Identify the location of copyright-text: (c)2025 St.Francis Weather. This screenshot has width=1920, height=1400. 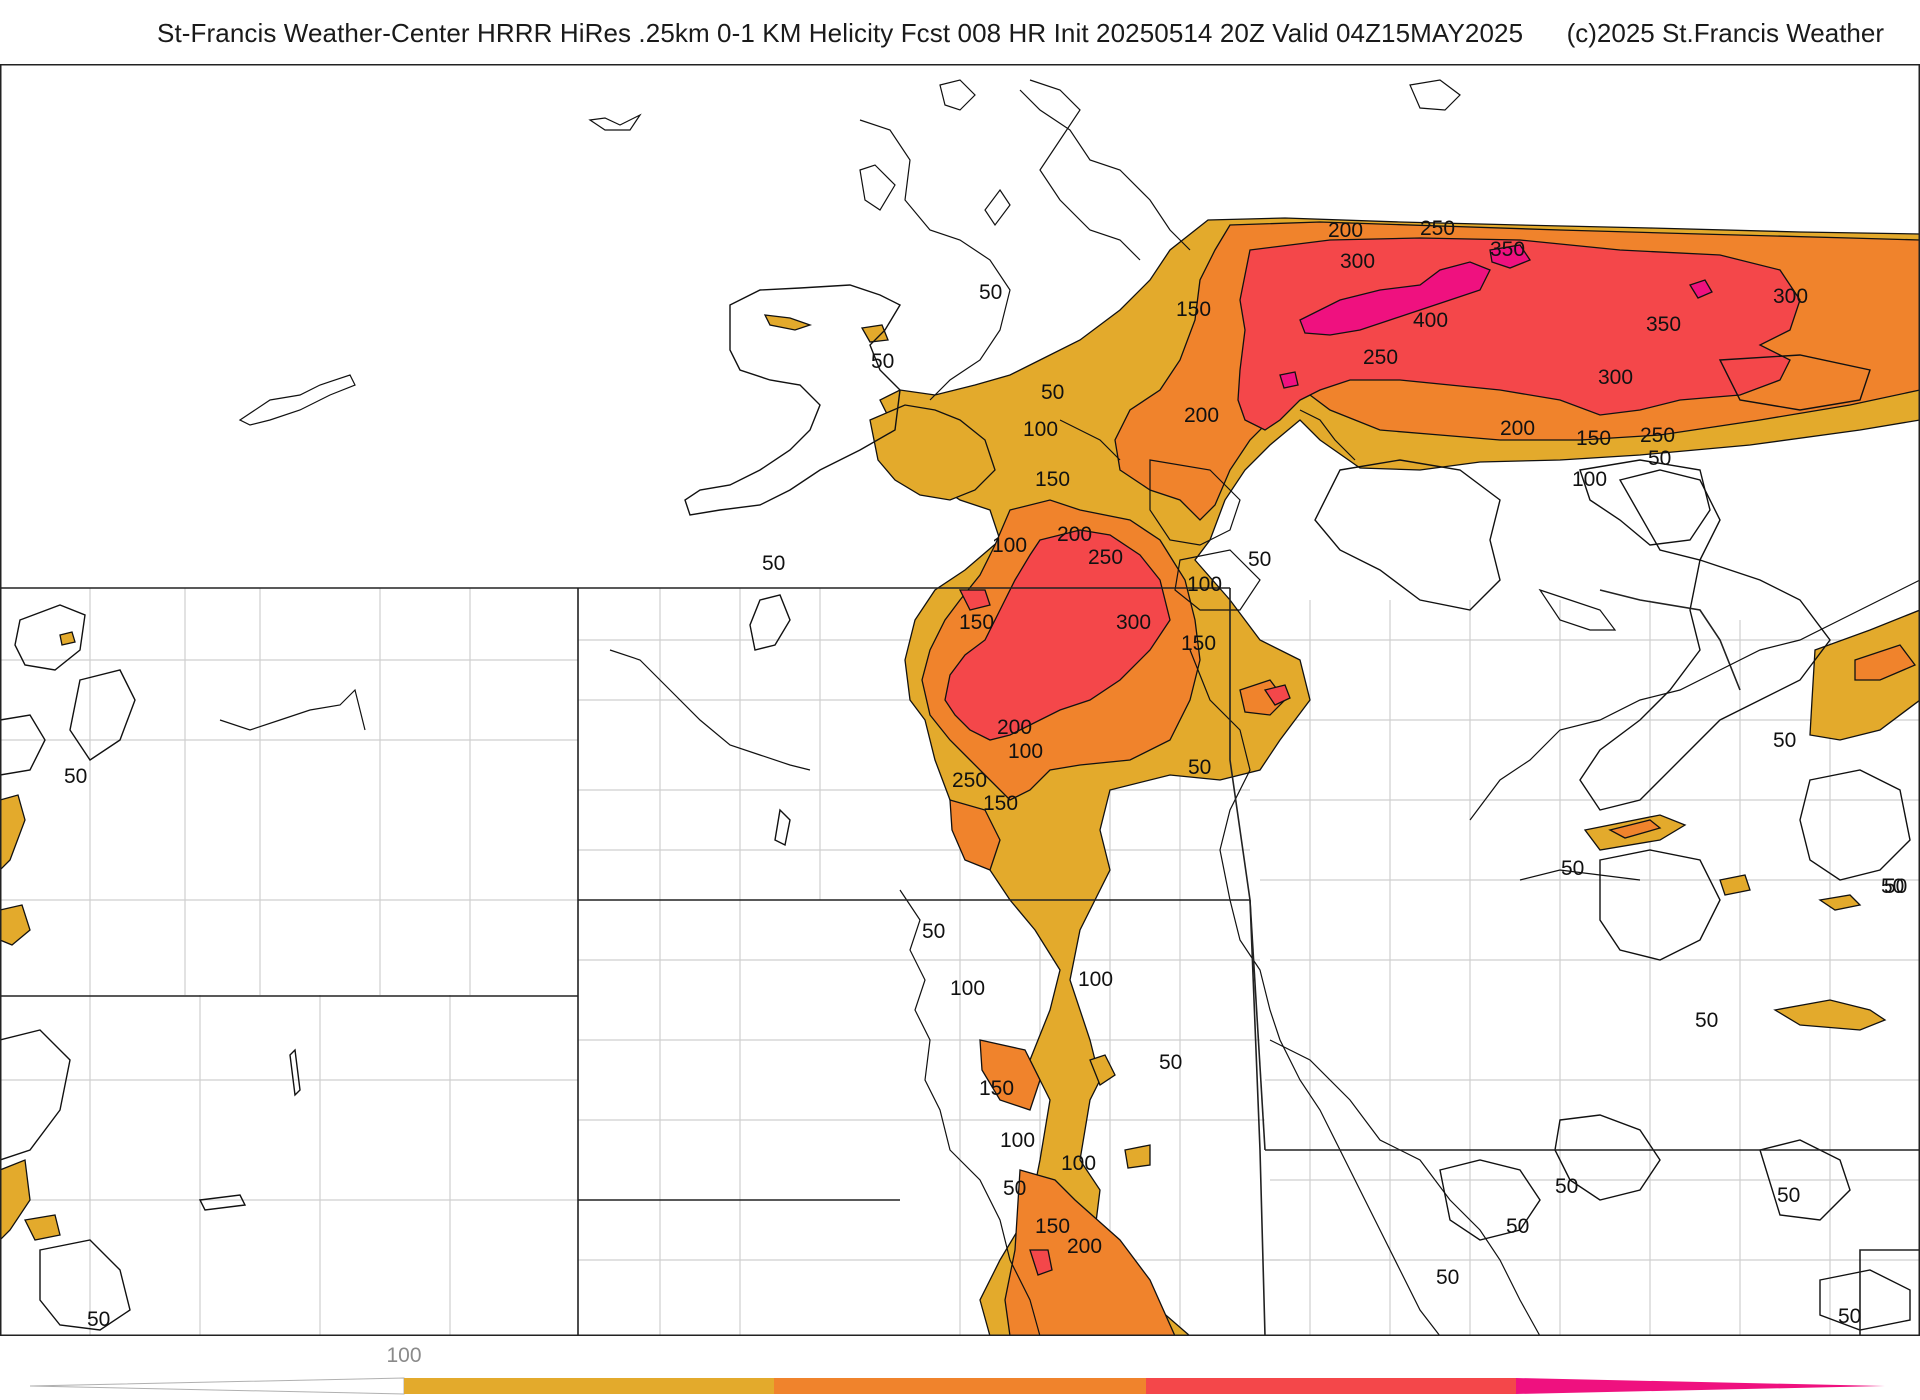
(1725, 33).